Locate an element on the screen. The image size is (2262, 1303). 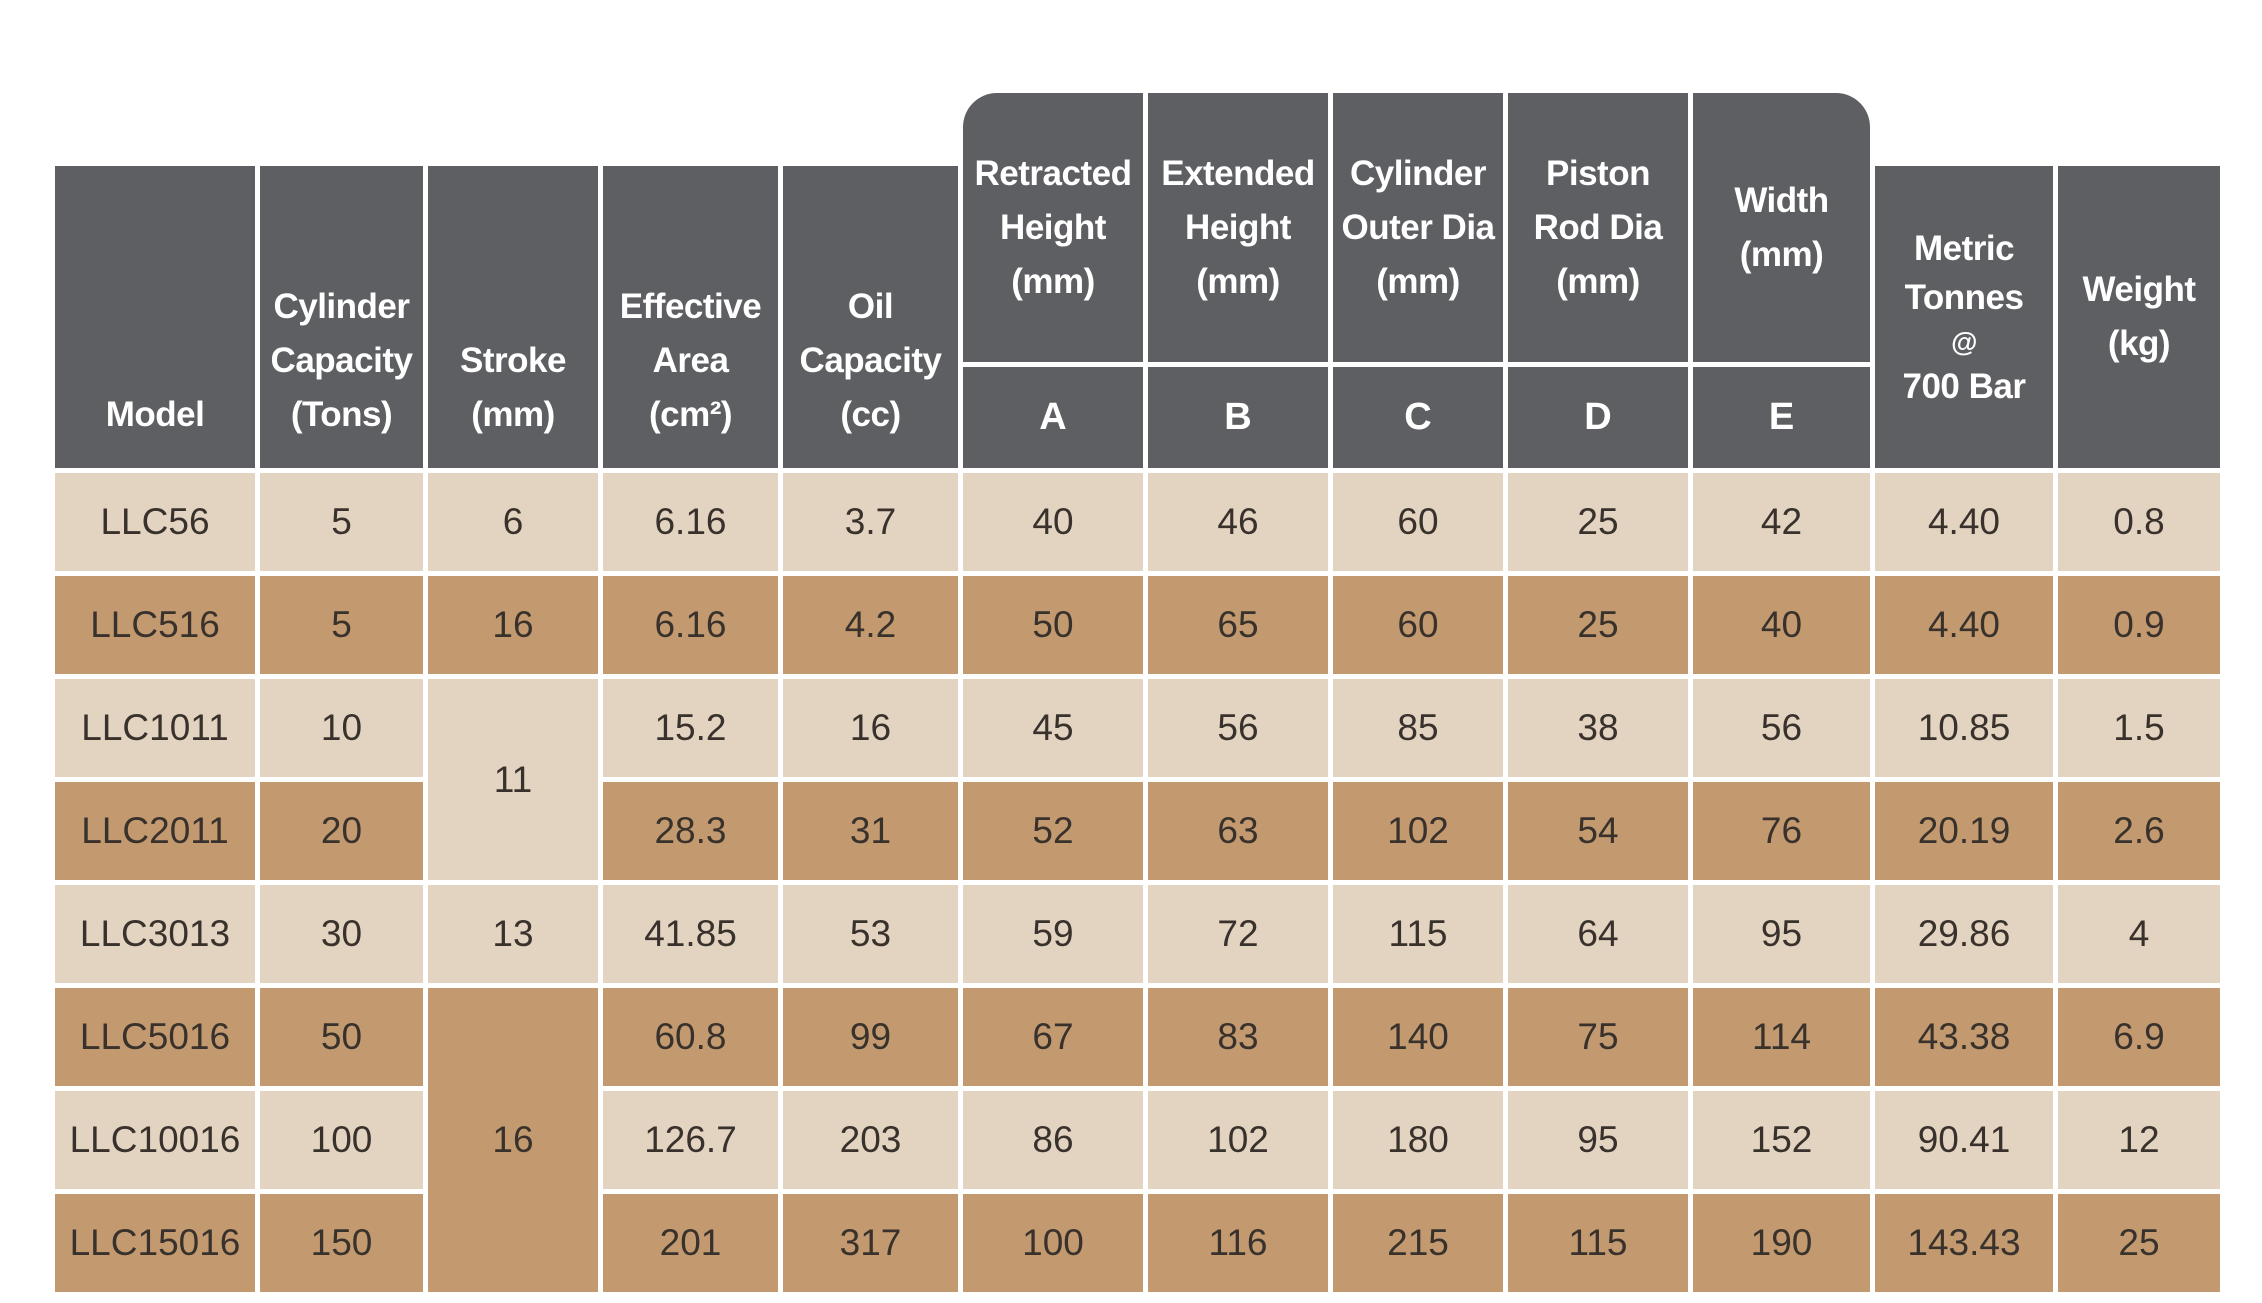
data-cell: 4 is located at coordinates (2139, 934).